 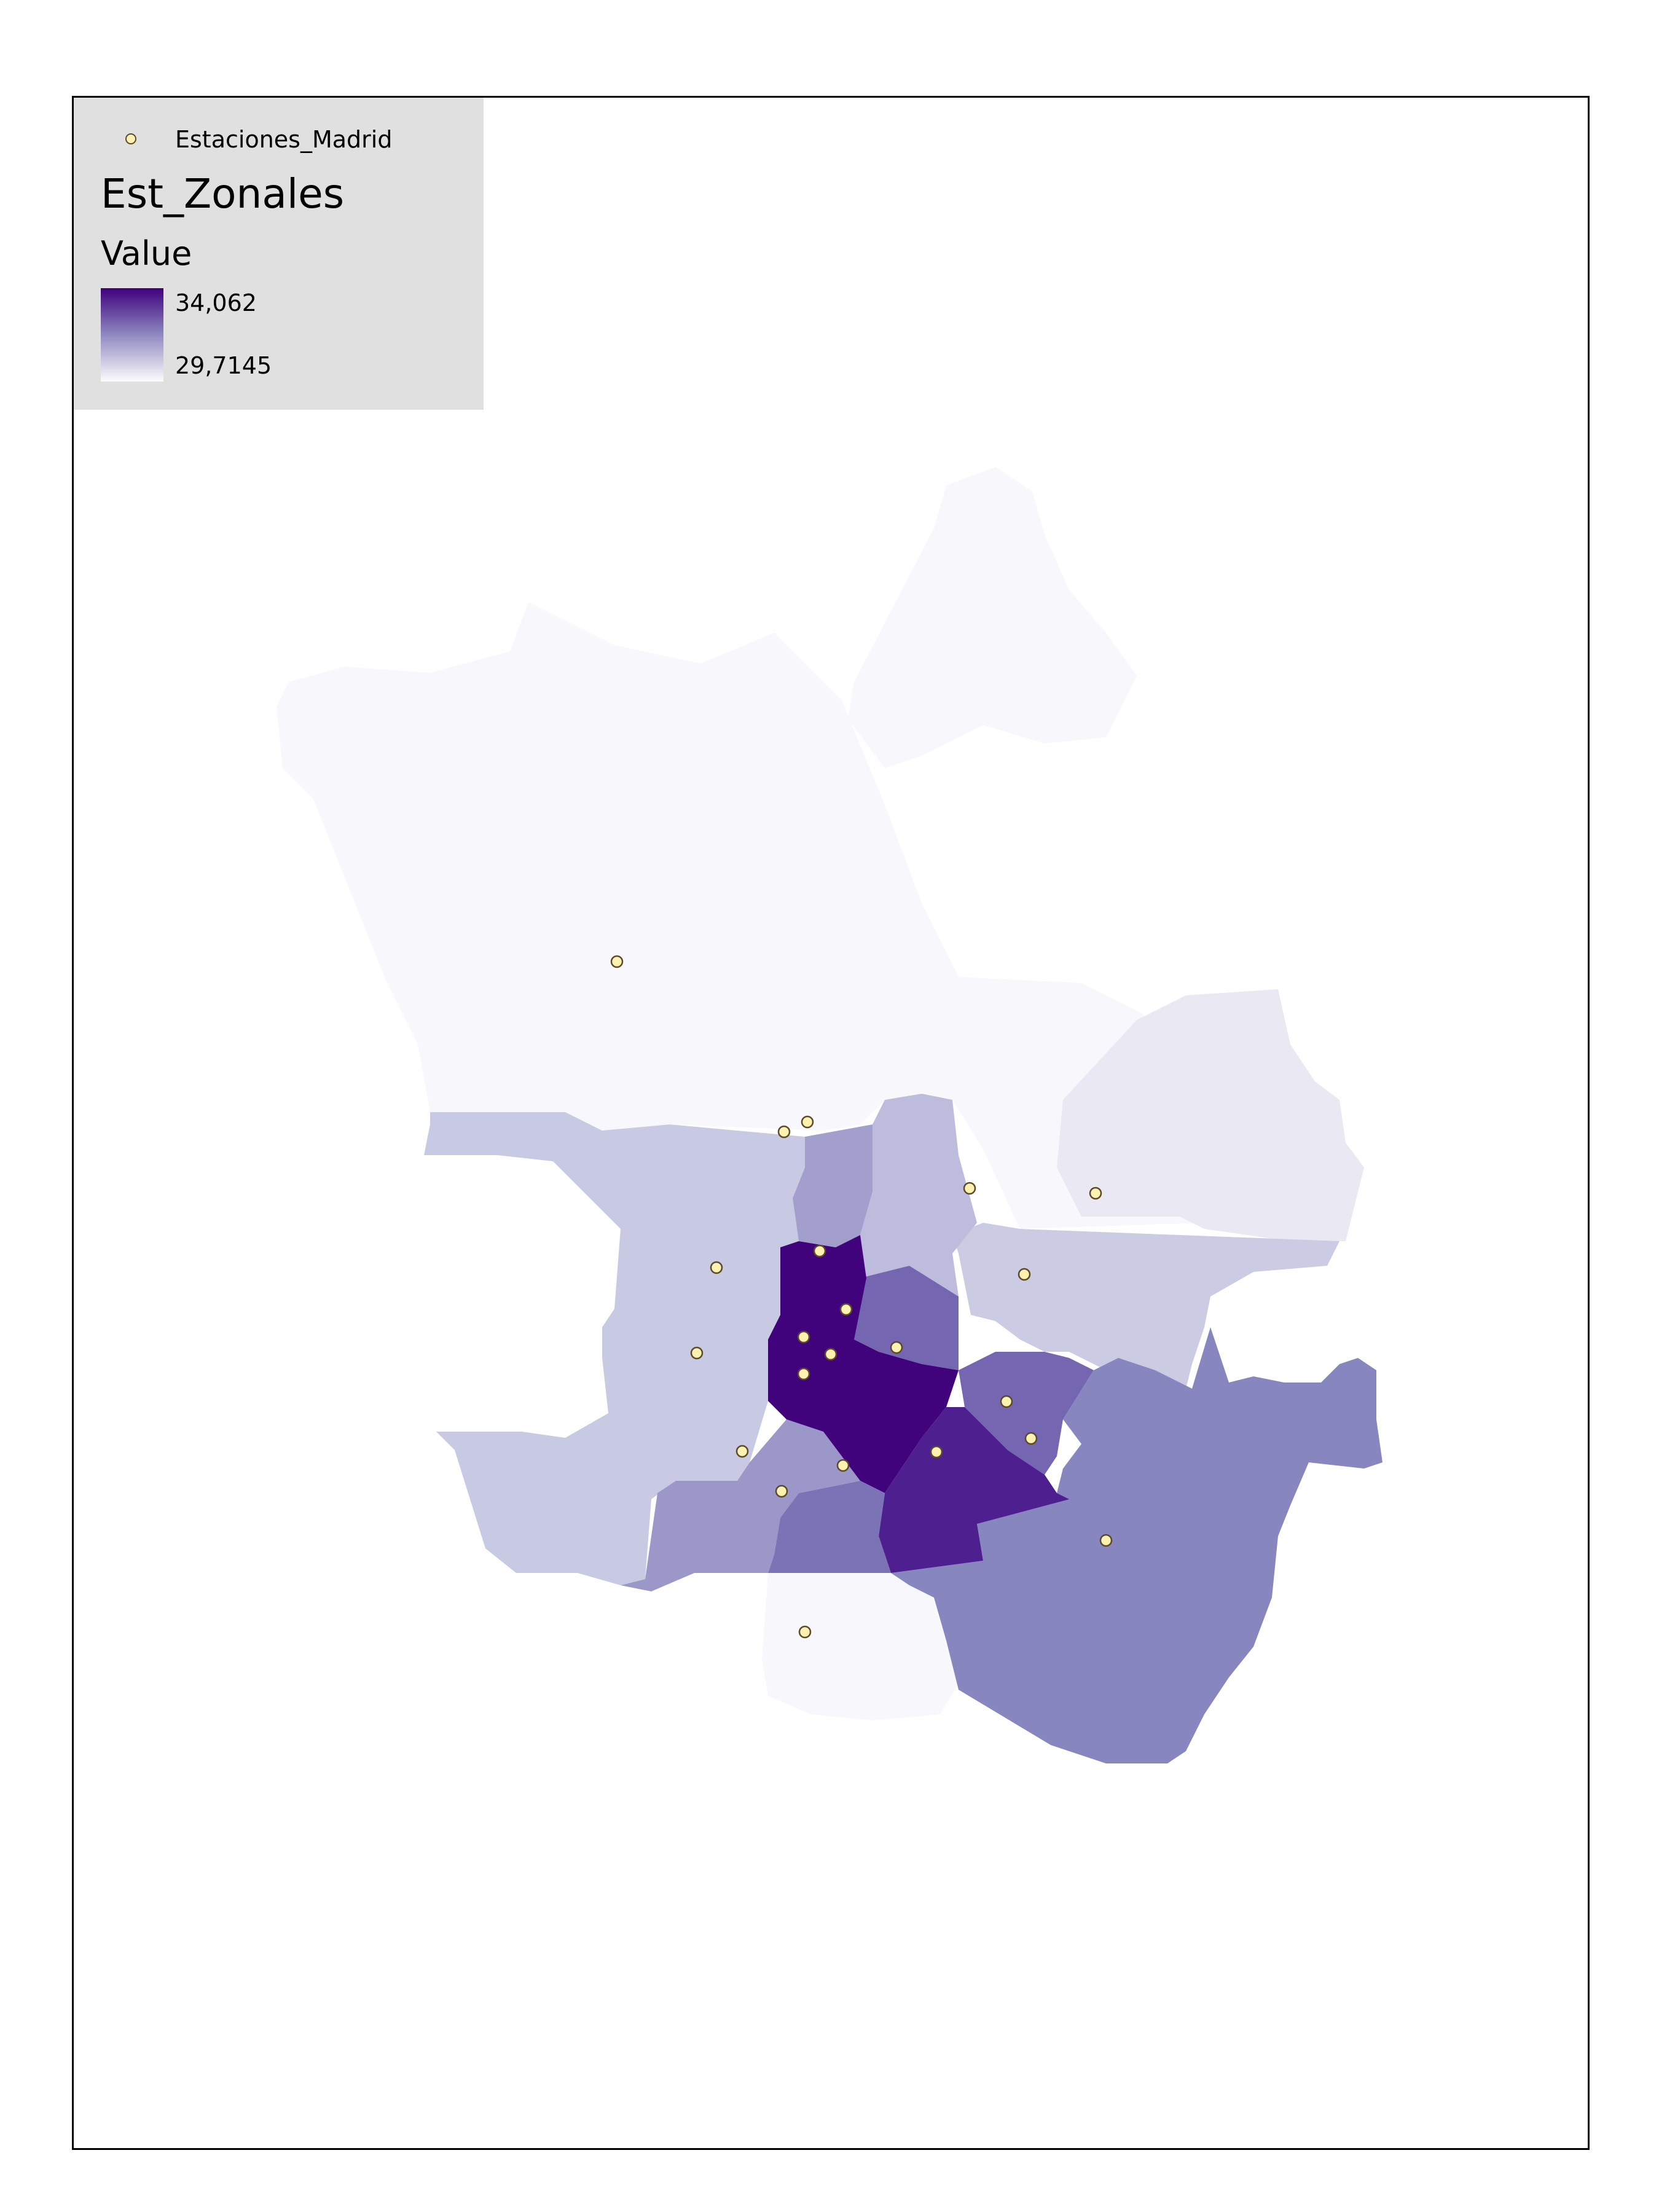 I want to click on zone-center-dark, so click(x=863, y=1364).